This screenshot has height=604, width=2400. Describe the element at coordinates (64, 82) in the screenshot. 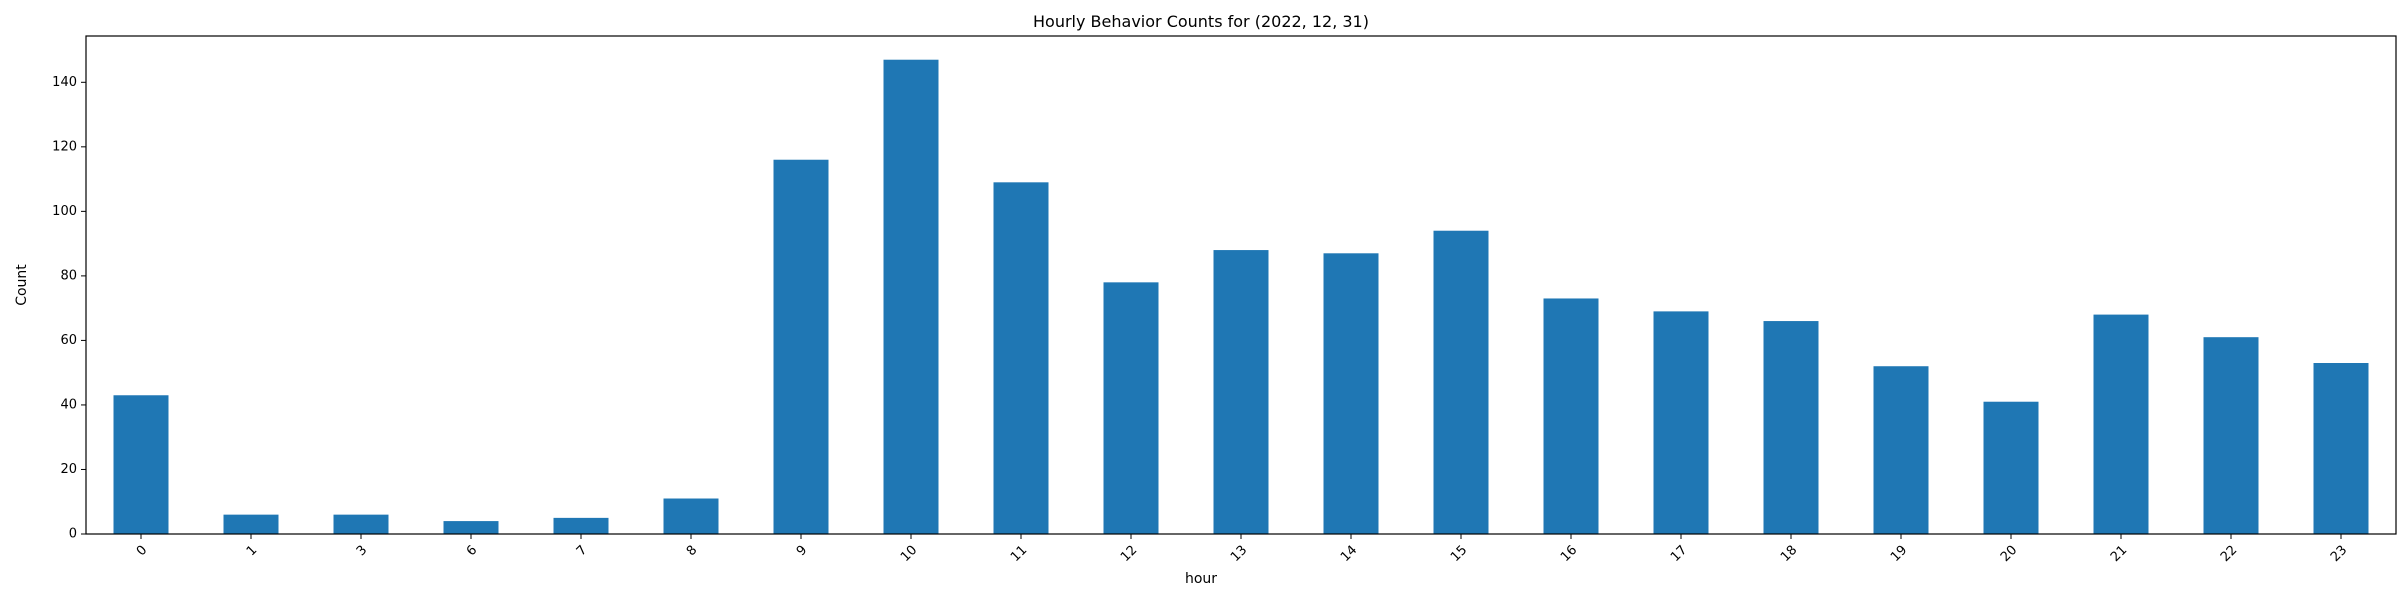

I see `y-tick-label: 140` at that location.